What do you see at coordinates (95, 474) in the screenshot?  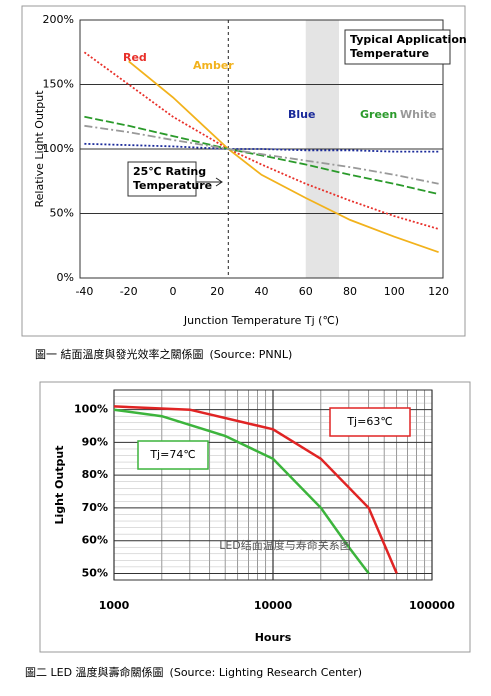 I see `y-tick-label: 80%` at bounding box center [95, 474].